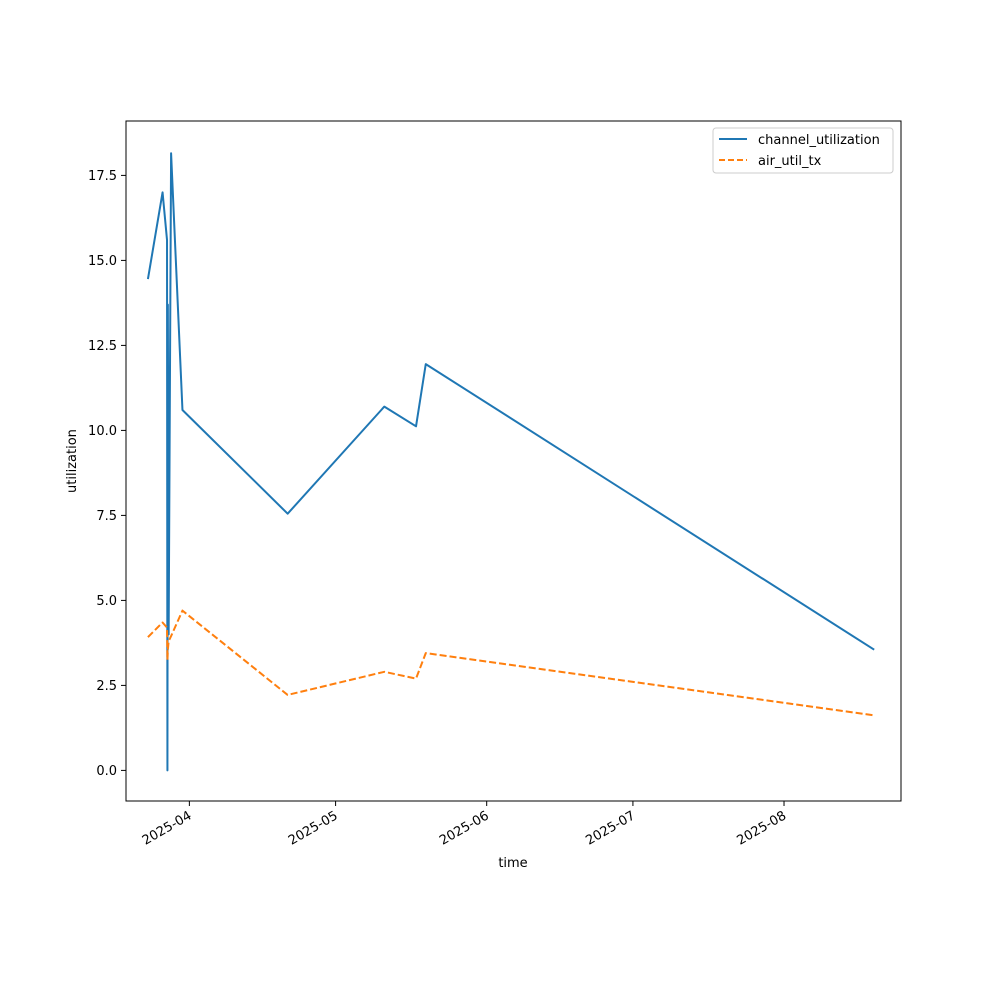  What do you see at coordinates (106, 771) in the screenshot?
I see `y-tick-label: 0.0` at bounding box center [106, 771].